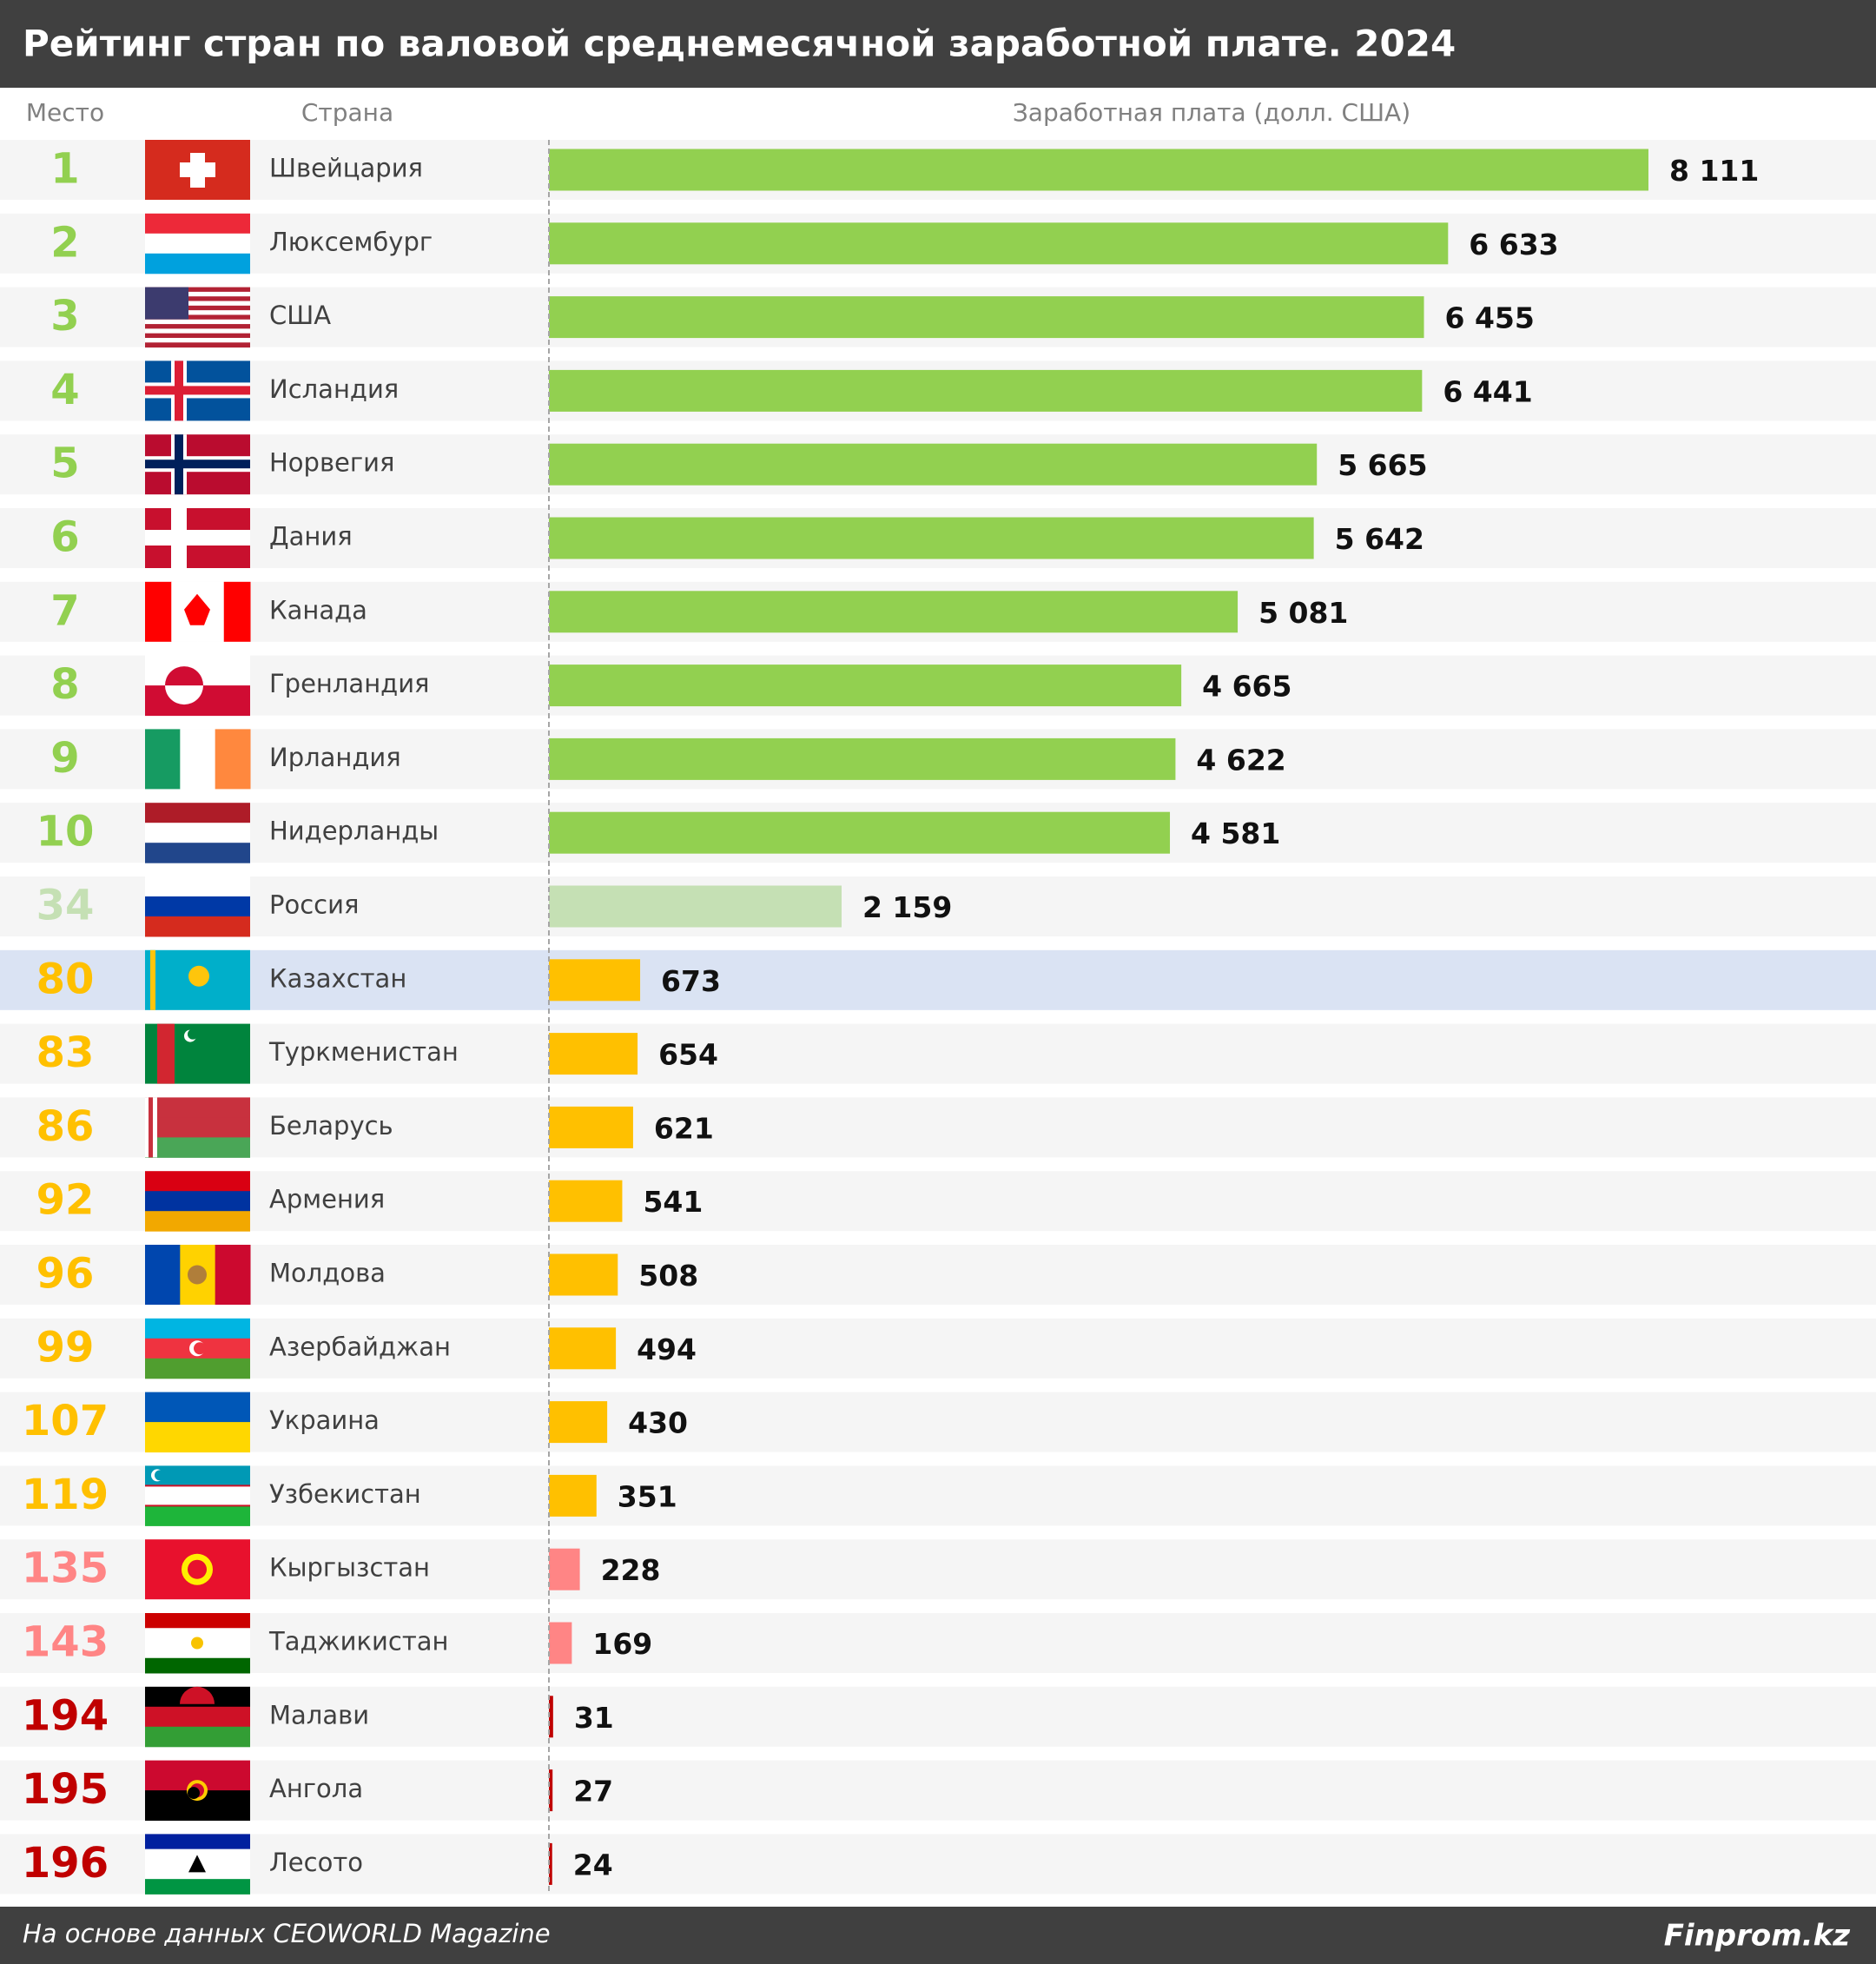 The image size is (1876, 1964). What do you see at coordinates (64, 169) in the screenshot?
I see `rank: 1` at bounding box center [64, 169].